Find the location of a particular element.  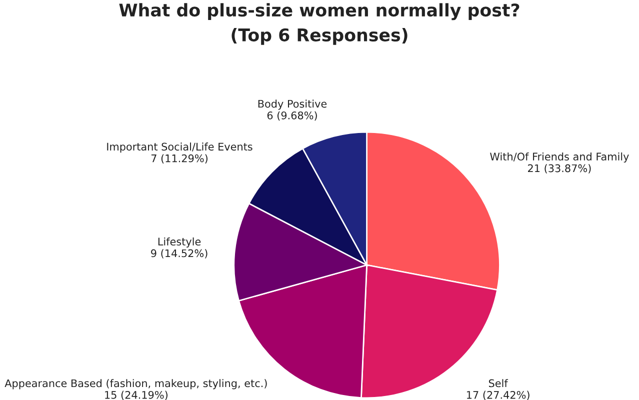

data-label: 6 (9.68%) is located at coordinates (292, 116).